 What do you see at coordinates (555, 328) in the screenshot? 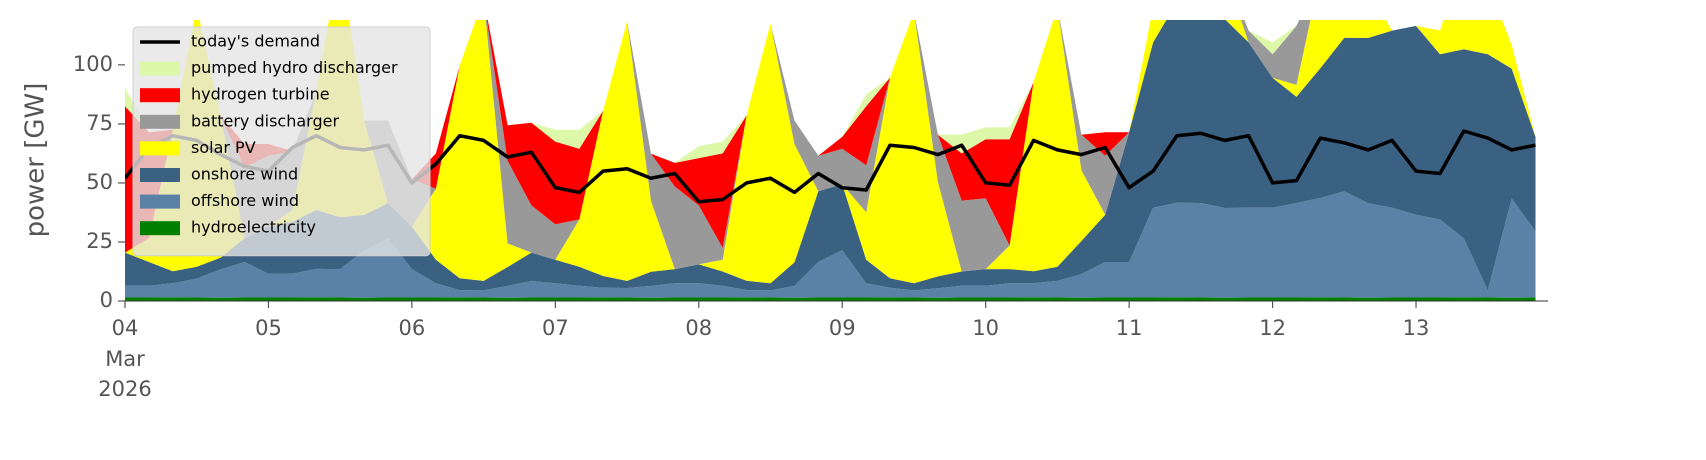
I see `x-tick-label: 07` at bounding box center [555, 328].